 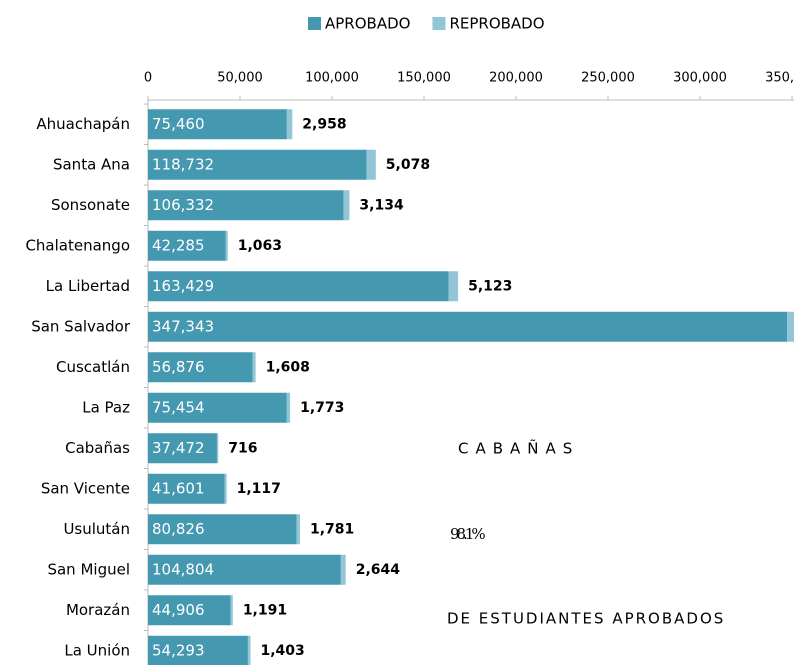 What do you see at coordinates (367, 24) in the screenshot?
I see `legend-label: APROBADO` at bounding box center [367, 24].